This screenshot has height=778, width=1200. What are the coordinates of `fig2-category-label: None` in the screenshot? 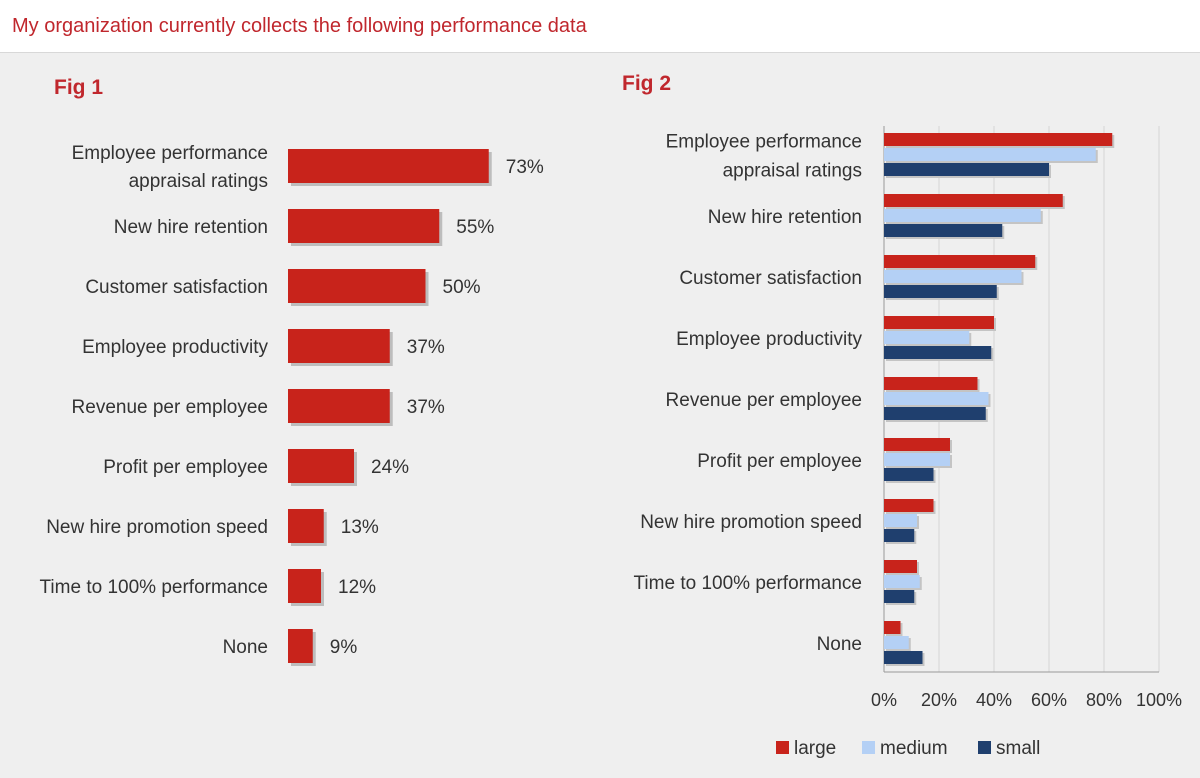 It's located at (839, 644).